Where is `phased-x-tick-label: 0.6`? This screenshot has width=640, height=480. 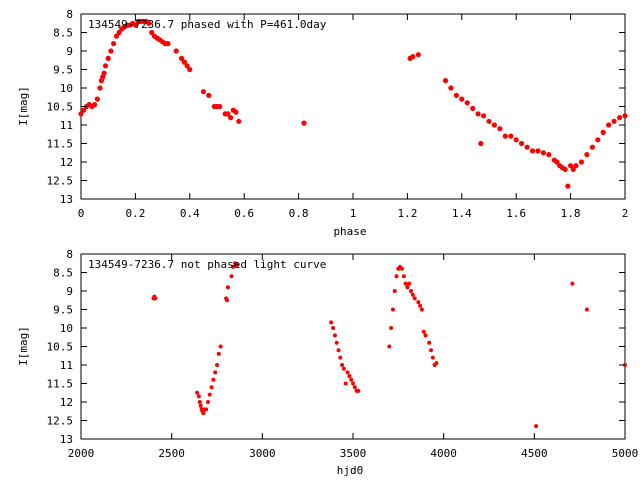
phased-x-tick-label: 0.6 is located at coordinates (244, 213).